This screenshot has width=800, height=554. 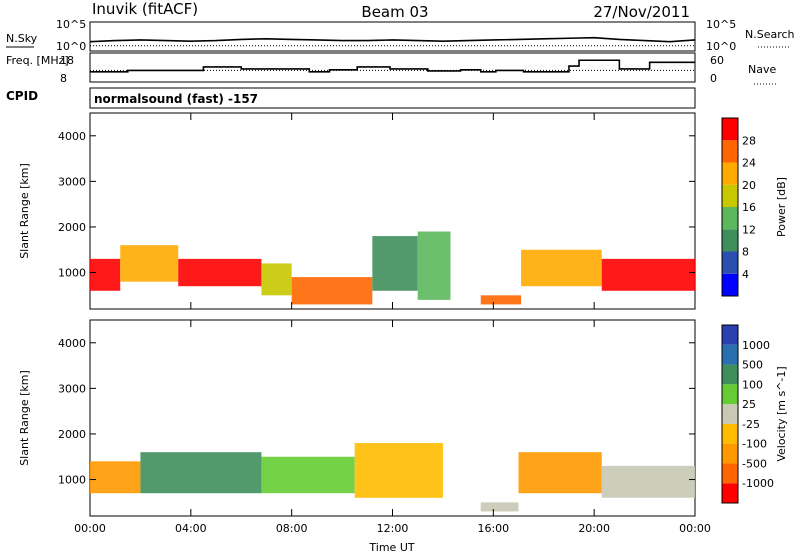 What do you see at coordinates (72, 434) in the screenshot?
I see `velocity-y-tick-label: 2000` at bounding box center [72, 434].